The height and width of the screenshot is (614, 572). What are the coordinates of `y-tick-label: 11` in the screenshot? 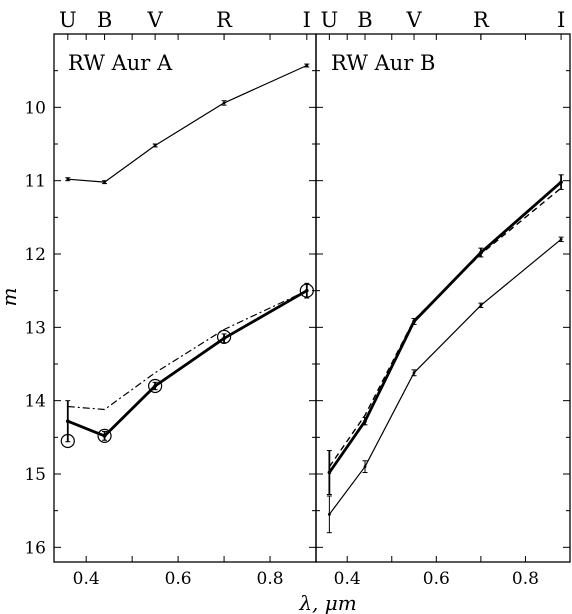 It's located at (35, 182).